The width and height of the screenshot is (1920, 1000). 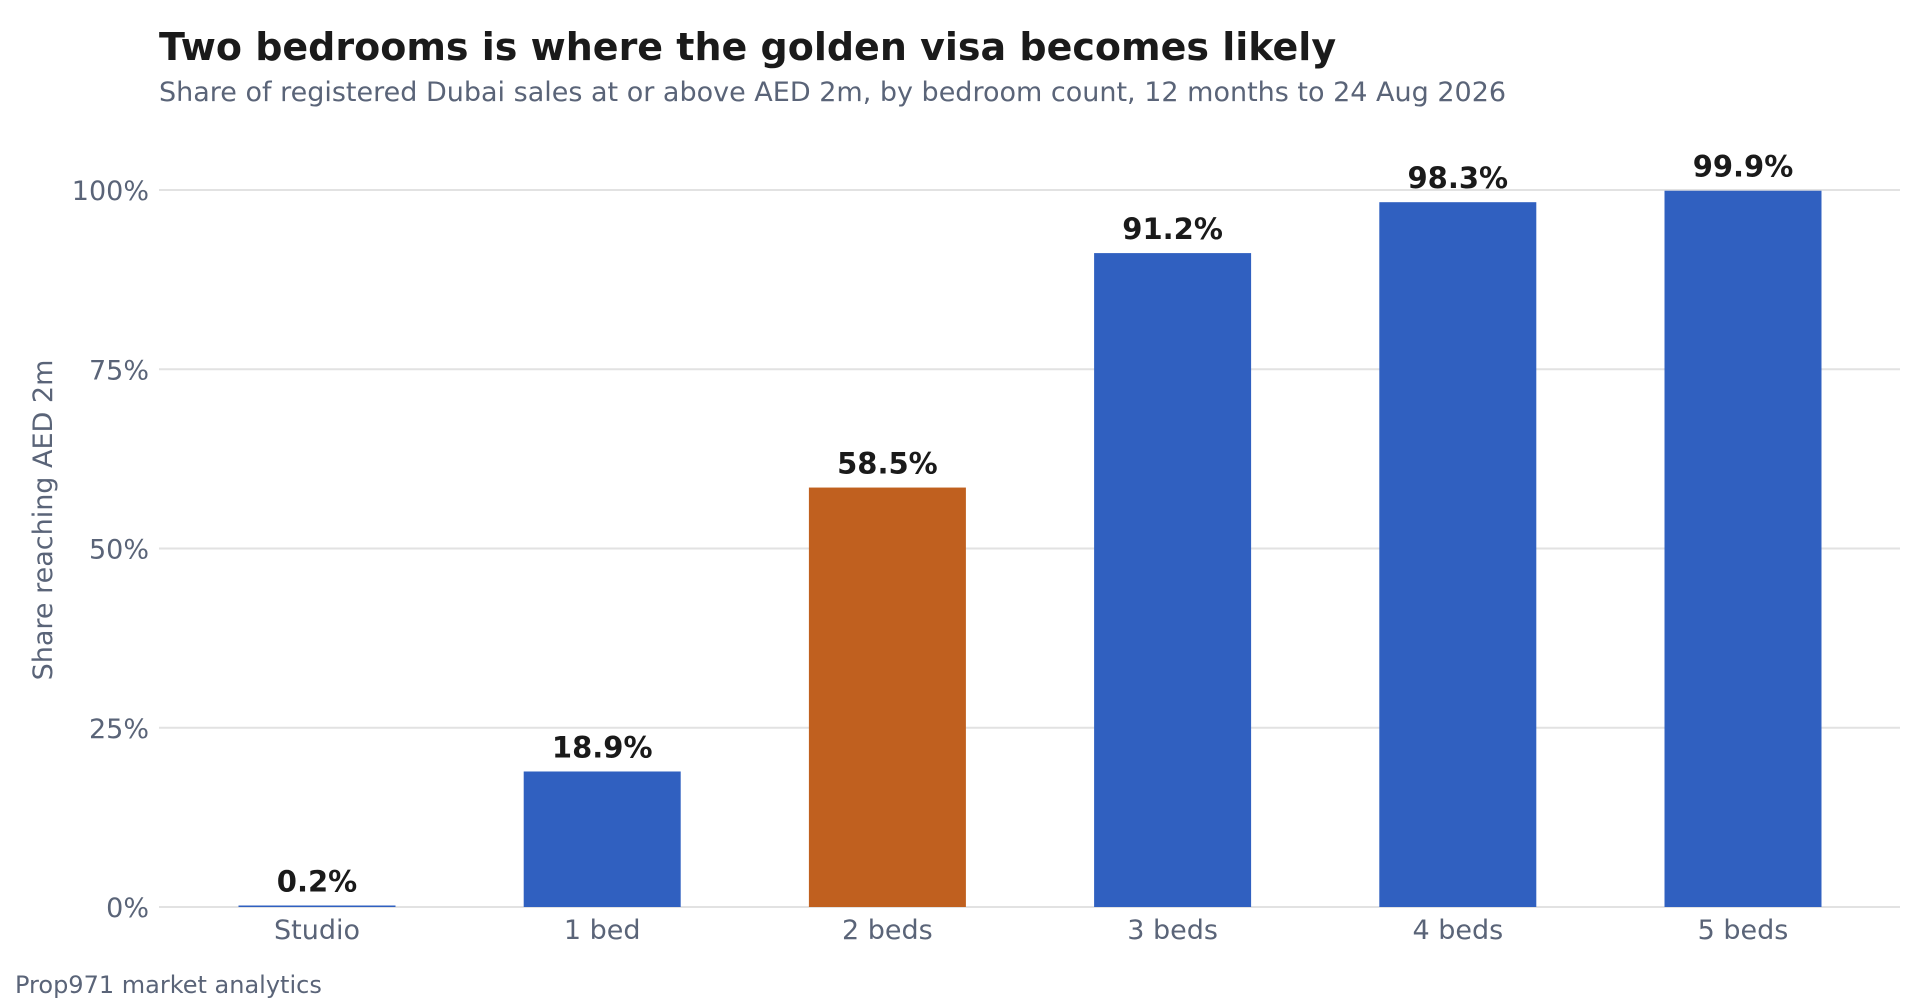 I want to click on x-tick-label: 4 beds, so click(x=1457, y=930).